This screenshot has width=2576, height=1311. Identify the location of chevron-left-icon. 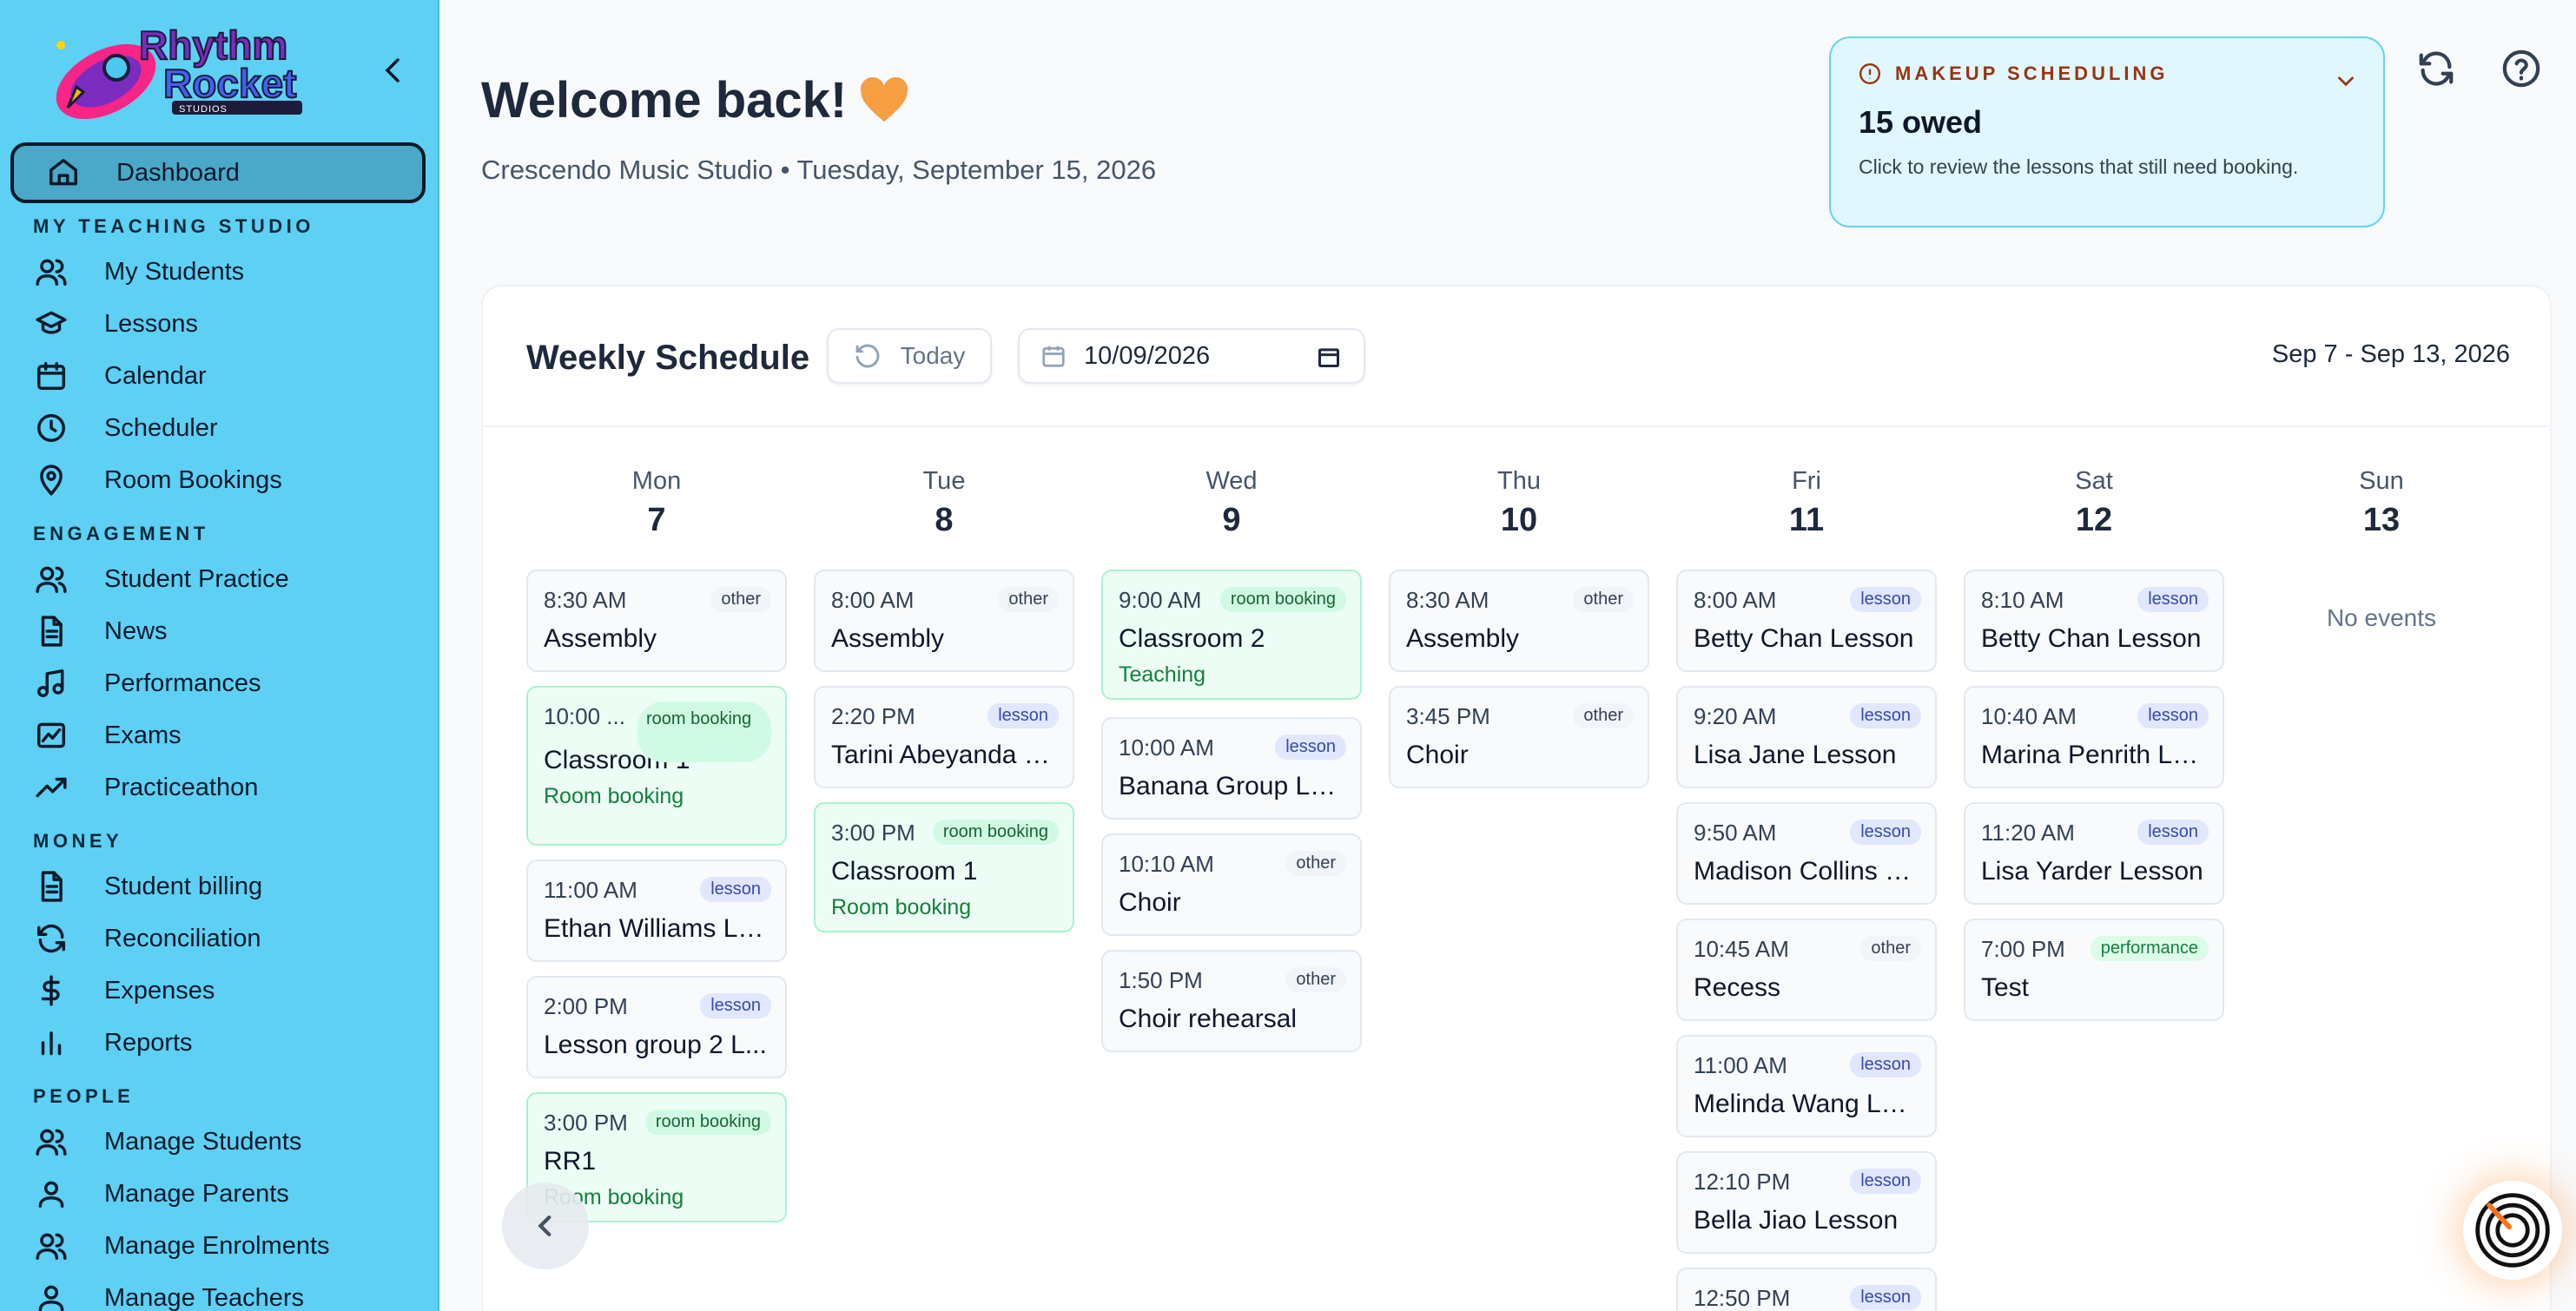
(545, 1226).